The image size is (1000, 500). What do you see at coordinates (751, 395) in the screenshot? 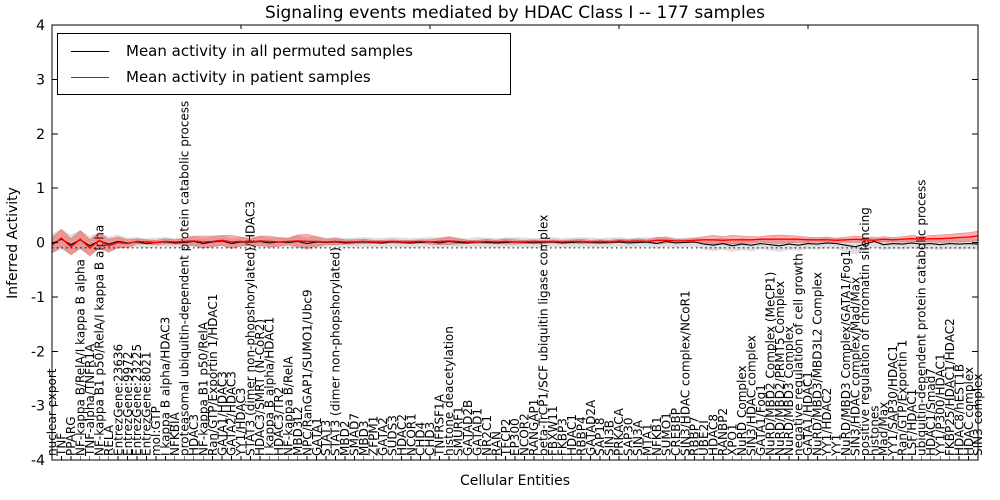
I see `x-tick-label: SIN3/HDAC complex` at bounding box center [751, 395].